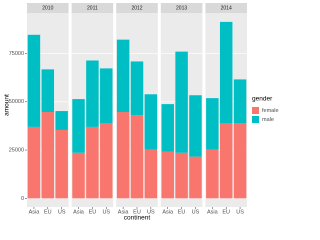 The image size is (320, 240). What do you see at coordinates (262, 99) in the screenshot?
I see `legend-title: gender` at bounding box center [262, 99].